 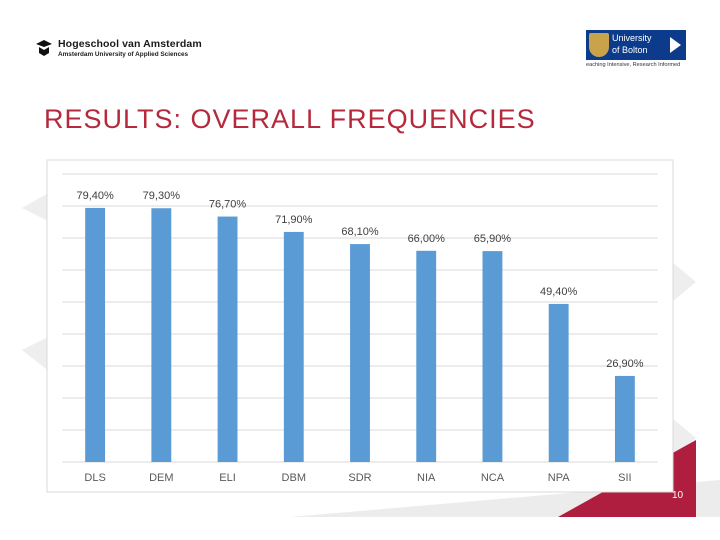 What do you see at coordinates (558, 382) in the screenshot?
I see `bar-npa` at bounding box center [558, 382].